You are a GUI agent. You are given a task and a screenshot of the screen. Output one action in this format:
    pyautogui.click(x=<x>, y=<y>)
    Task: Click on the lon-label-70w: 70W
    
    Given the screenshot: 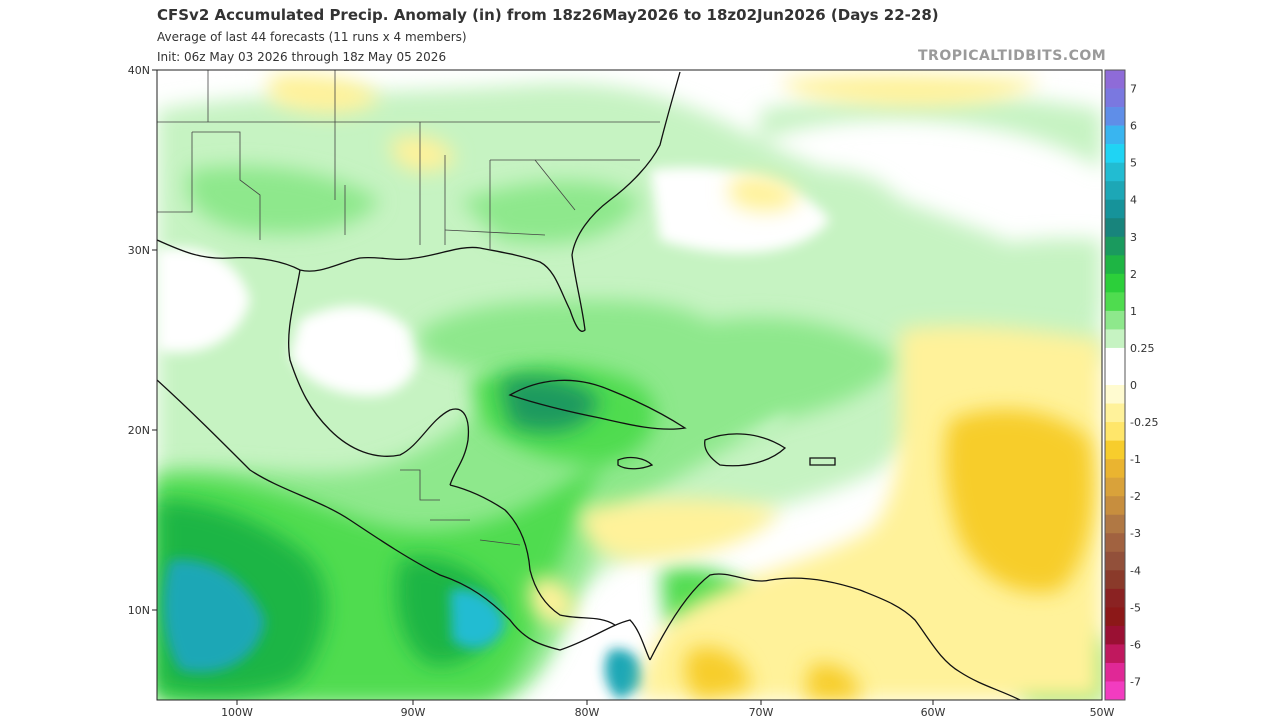 What is the action you would take?
    pyautogui.click(x=761, y=712)
    